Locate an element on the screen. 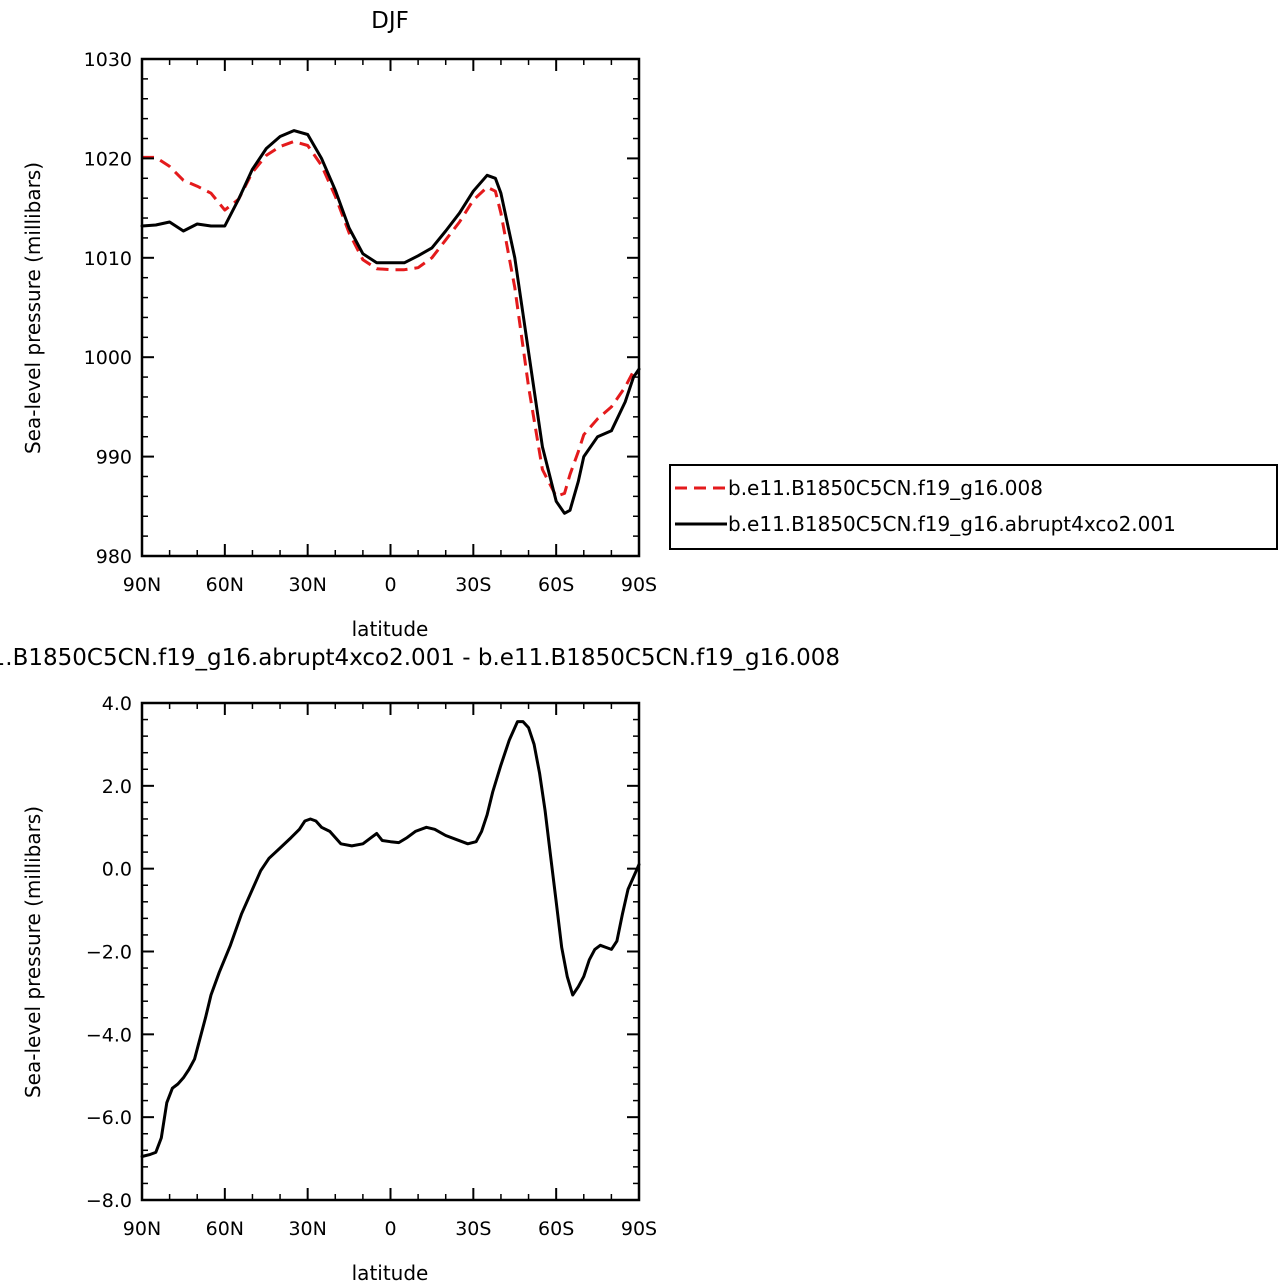 This screenshot has width=1283, height=1286. bottom-chart-y-tick-label: −6.0 is located at coordinates (109, 1118).